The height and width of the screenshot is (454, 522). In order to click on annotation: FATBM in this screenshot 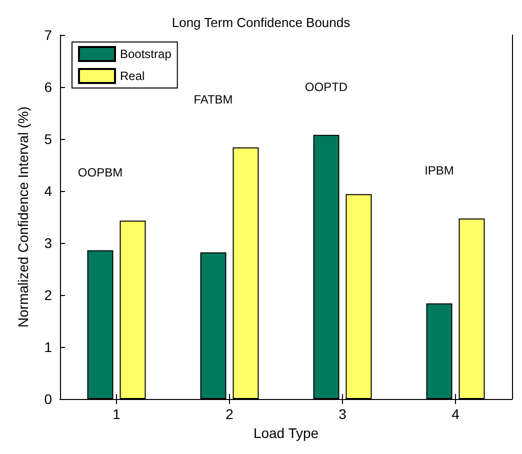, I will do `click(213, 99)`.